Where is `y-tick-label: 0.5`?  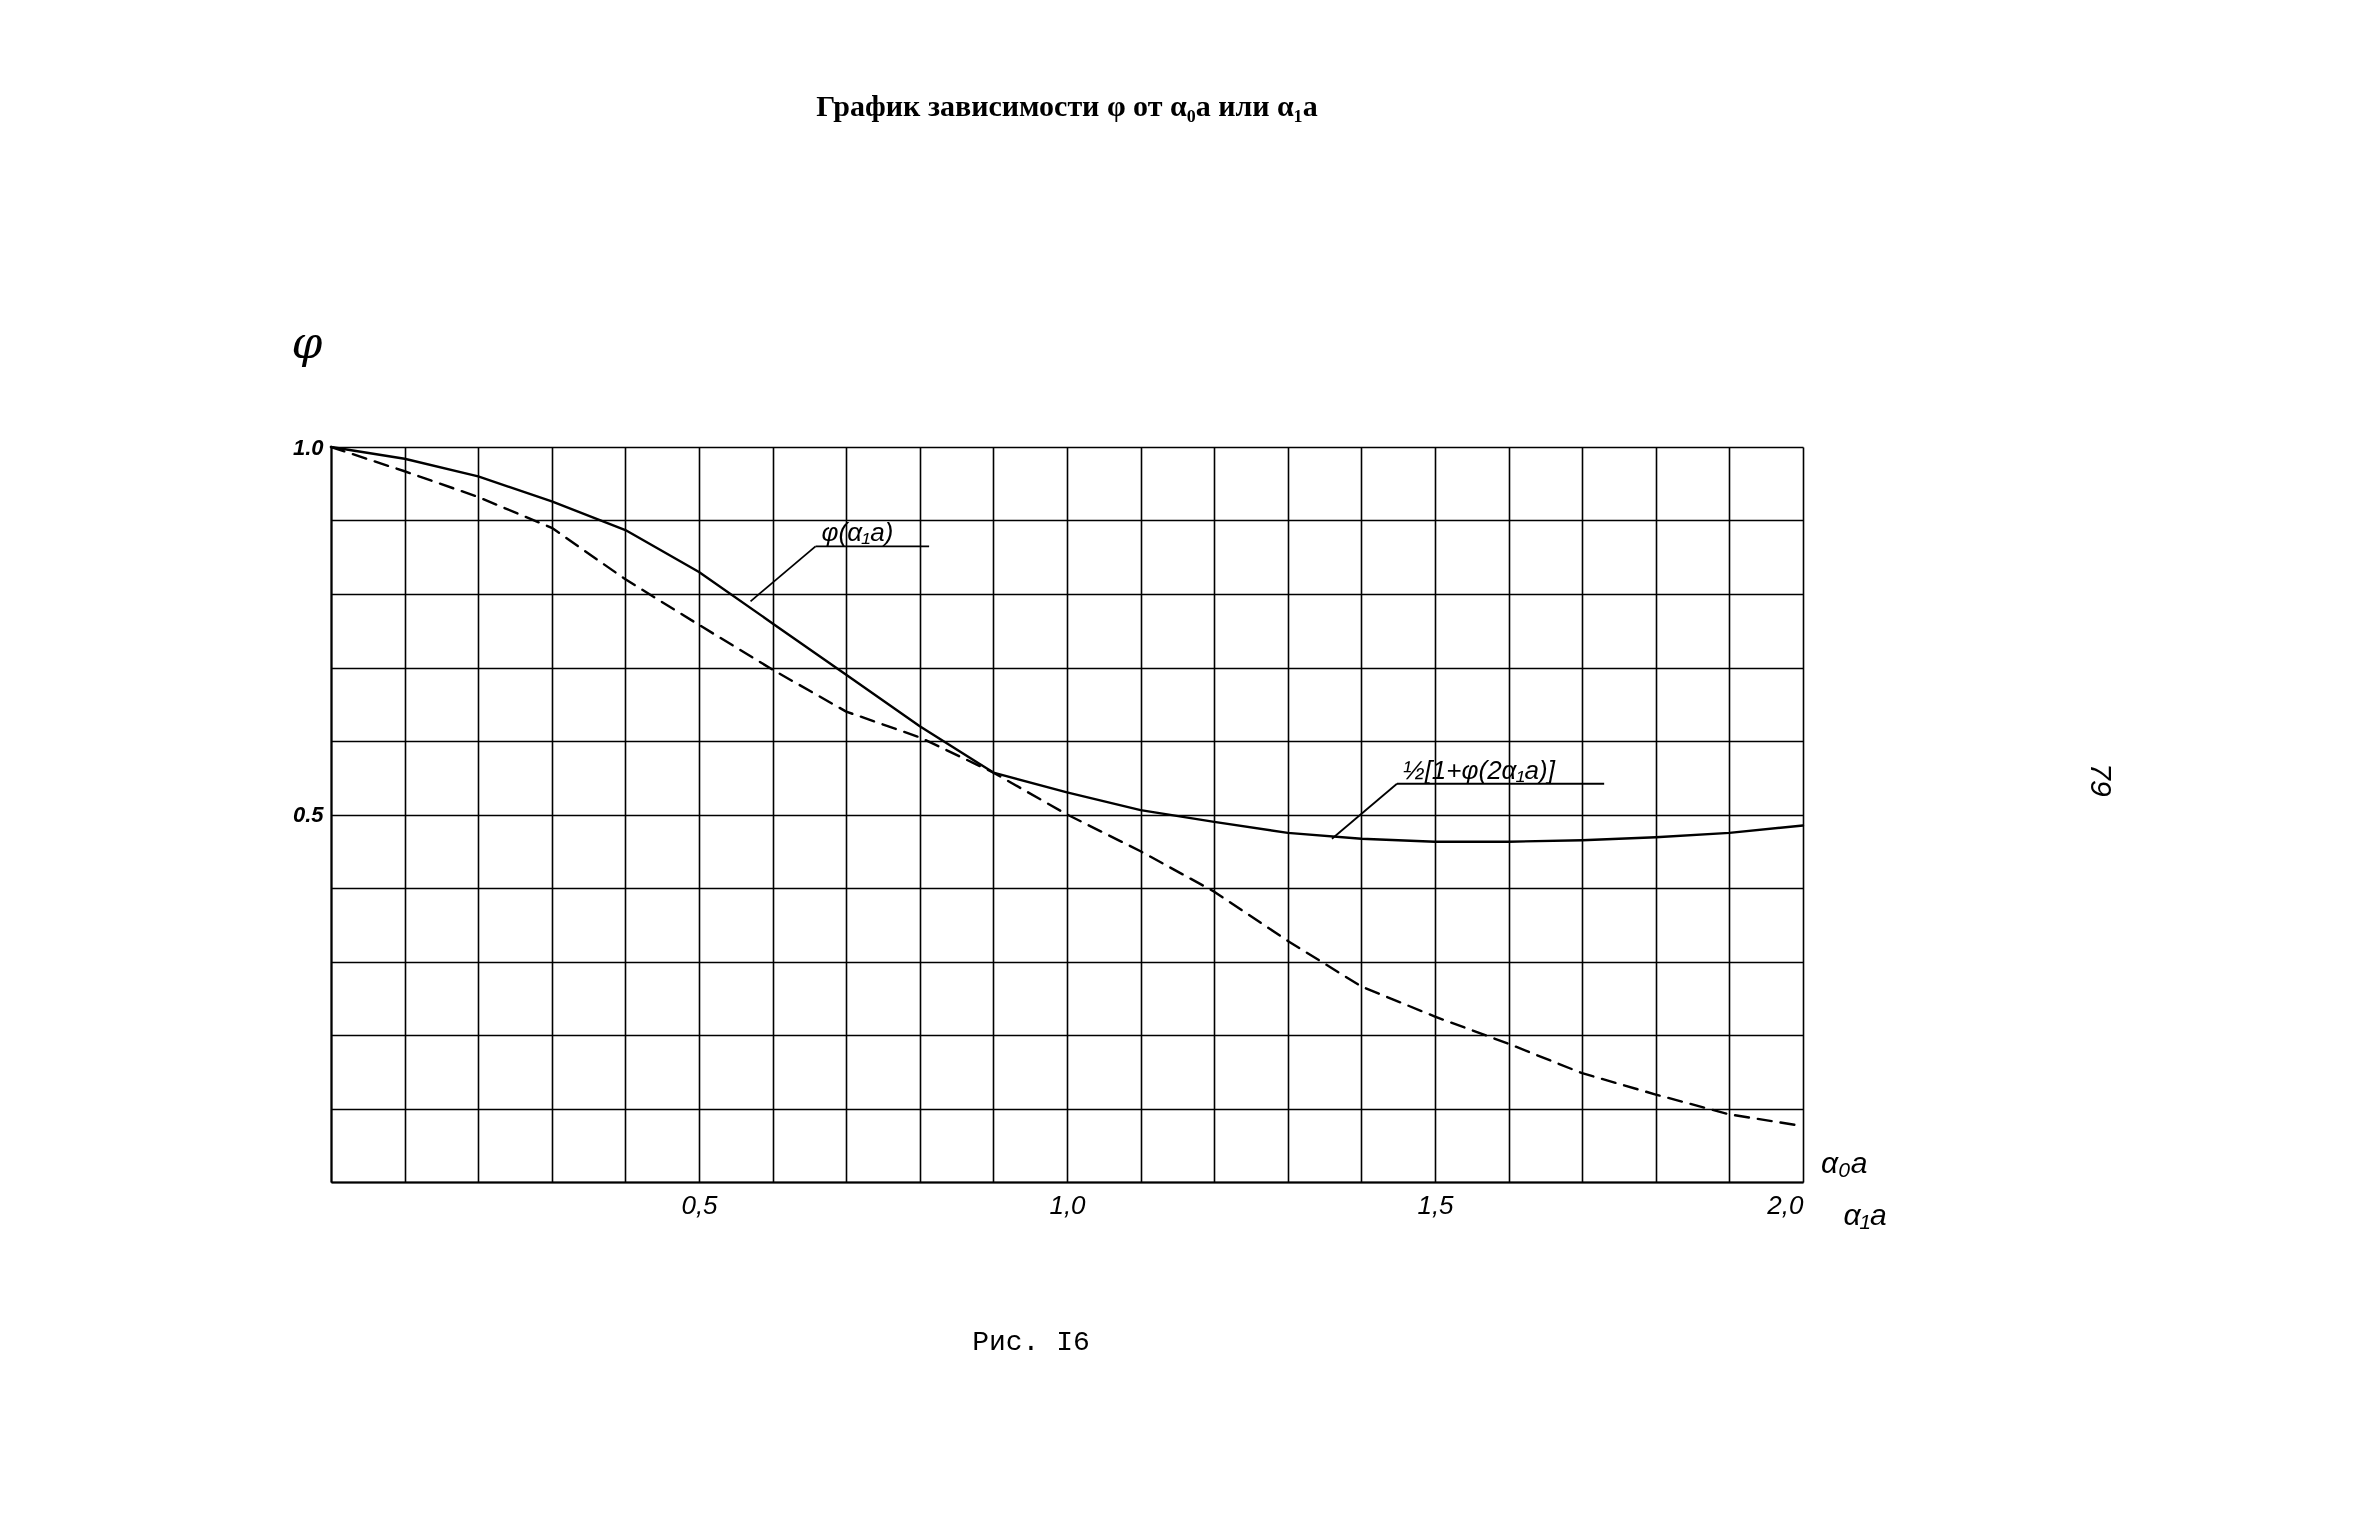
y-tick-label: 0.5 is located at coordinates (308, 814).